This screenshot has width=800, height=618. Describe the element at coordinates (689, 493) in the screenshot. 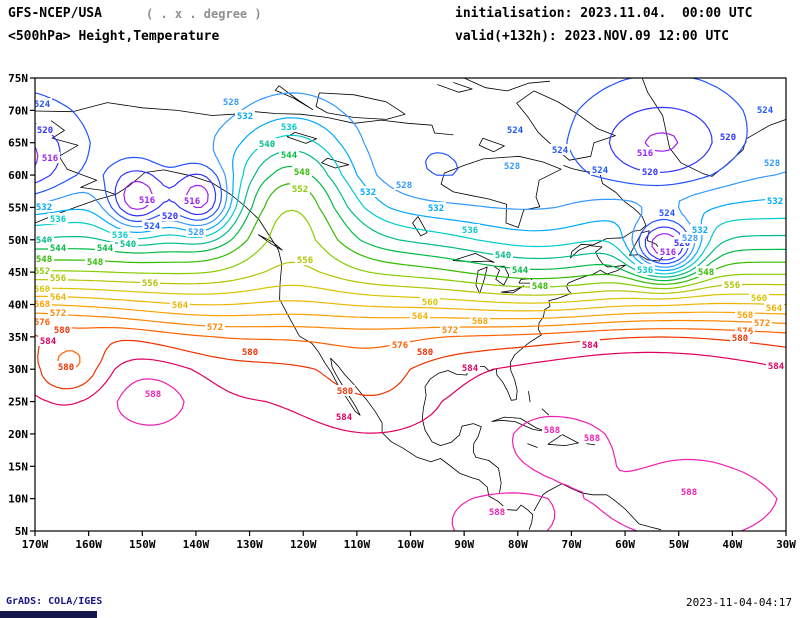

I see `contour-label: 588` at that location.